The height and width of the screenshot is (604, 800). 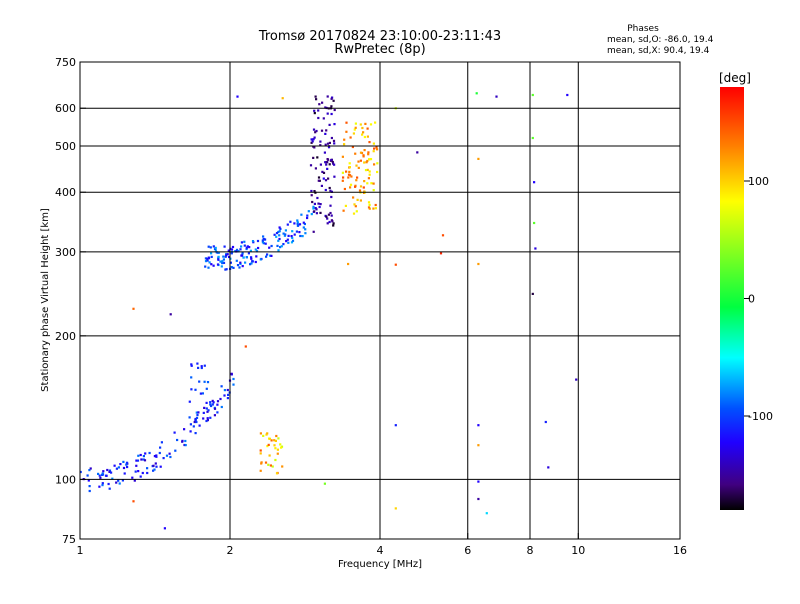 I want to click on y-tick-label: 75, so click(x=69, y=539).